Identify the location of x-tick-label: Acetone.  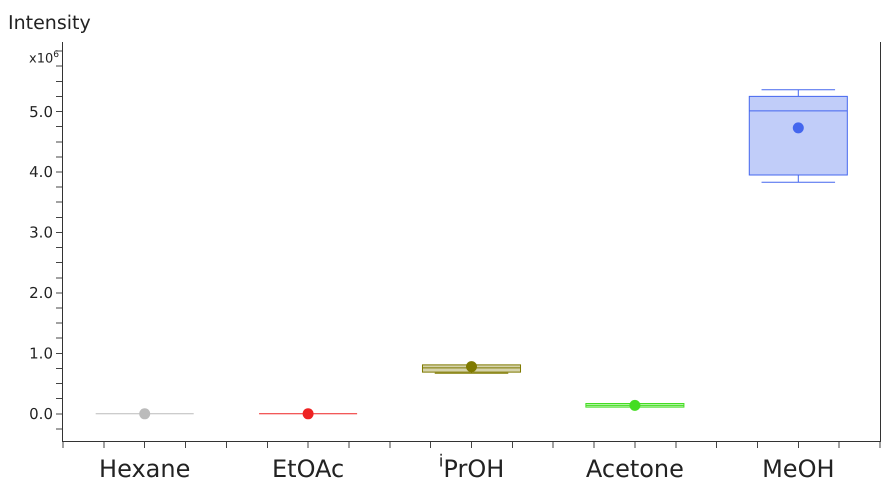
(635, 468).